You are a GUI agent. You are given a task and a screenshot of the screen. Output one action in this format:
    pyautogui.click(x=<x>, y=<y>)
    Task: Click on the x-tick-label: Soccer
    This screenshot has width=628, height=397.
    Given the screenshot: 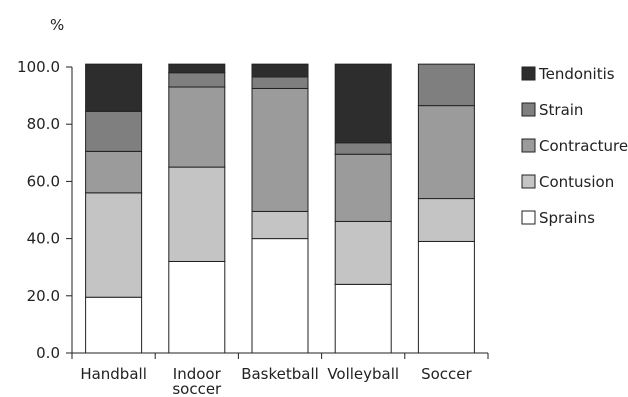 What is the action you would take?
    pyautogui.click(x=446, y=374)
    